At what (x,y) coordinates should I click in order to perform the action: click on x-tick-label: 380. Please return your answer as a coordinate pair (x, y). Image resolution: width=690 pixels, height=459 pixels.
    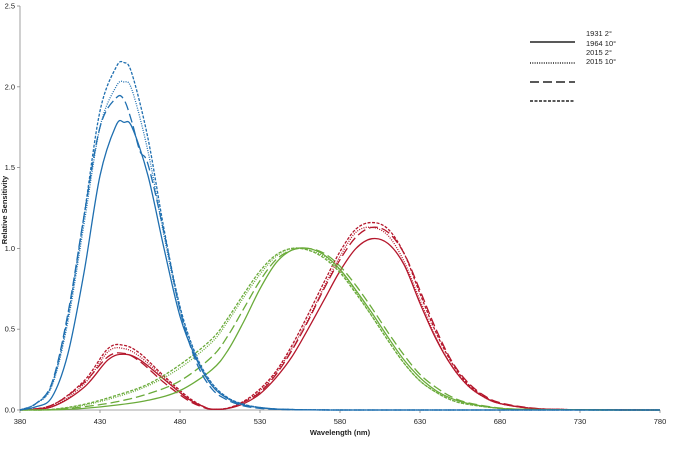
    Looking at the image, I should click on (20, 421).